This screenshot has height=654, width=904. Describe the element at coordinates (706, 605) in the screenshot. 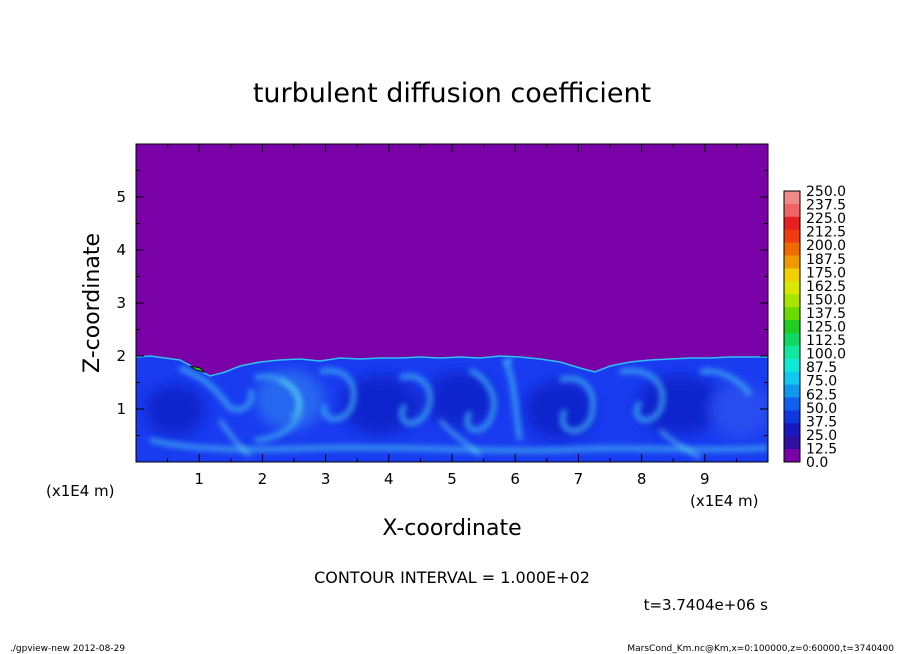

I see `time-label: t=3.7404e+06 s` at that location.